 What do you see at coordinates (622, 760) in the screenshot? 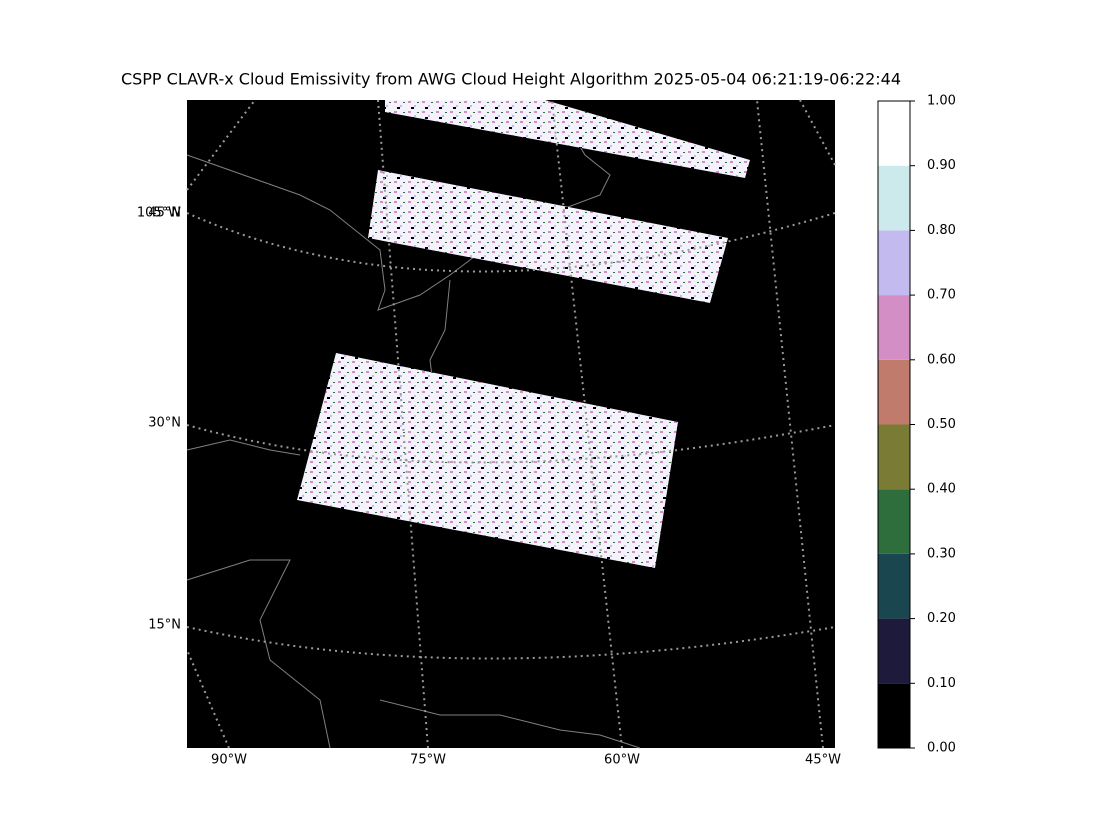
I see `lon-label: 60°W` at bounding box center [622, 760].